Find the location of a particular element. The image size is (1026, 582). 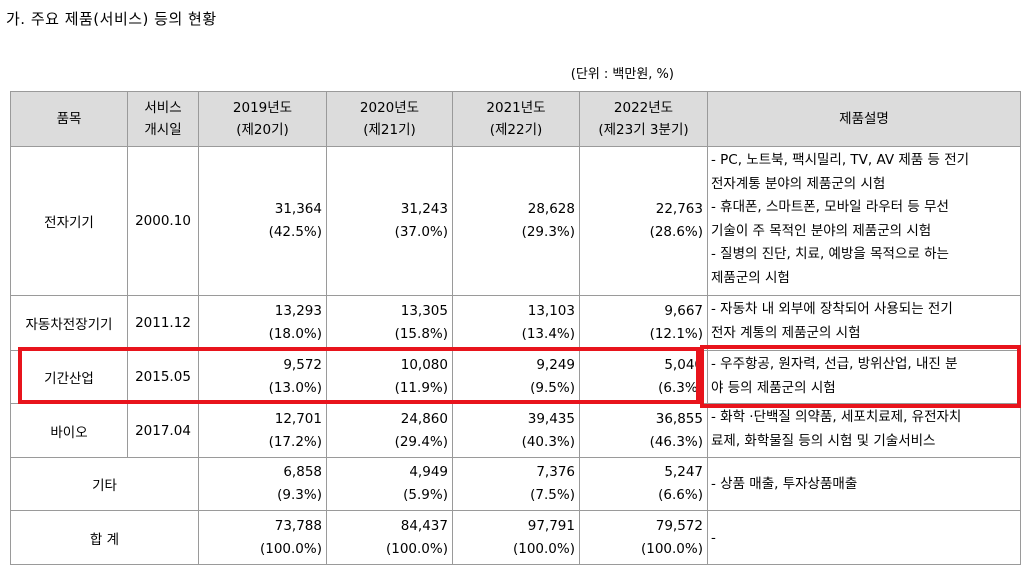

revenue-share: (12.1%) is located at coordinates (676, 334).